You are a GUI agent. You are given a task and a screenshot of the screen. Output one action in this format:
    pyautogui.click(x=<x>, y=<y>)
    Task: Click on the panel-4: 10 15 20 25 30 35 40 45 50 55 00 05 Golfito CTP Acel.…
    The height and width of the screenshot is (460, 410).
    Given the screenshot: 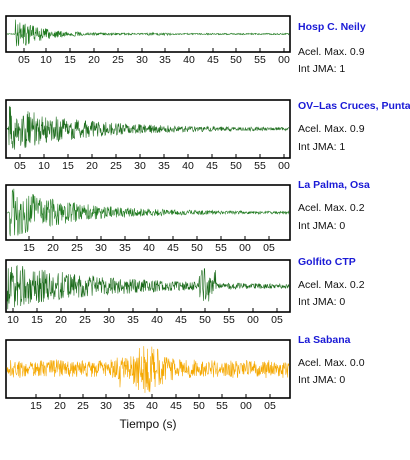 What is the action you would take?
    pyautogui.click(x=185, y=291)
    